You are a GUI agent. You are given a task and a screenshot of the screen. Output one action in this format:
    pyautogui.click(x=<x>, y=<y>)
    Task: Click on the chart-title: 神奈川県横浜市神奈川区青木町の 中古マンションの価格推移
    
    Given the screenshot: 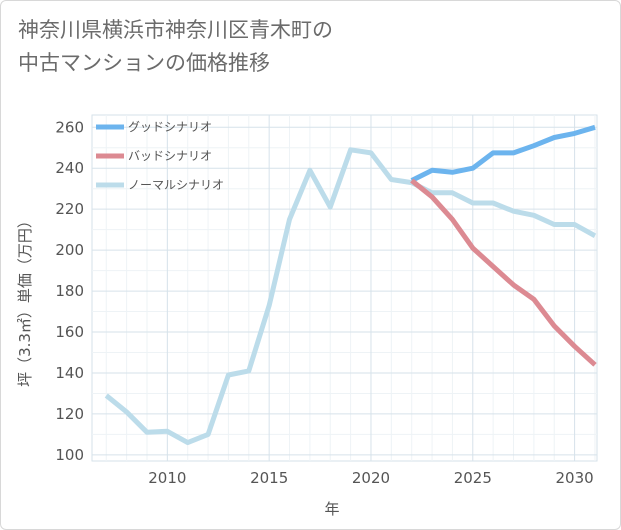 What is the action you would take?
    pyautogui.click(x=175, y=47)
    